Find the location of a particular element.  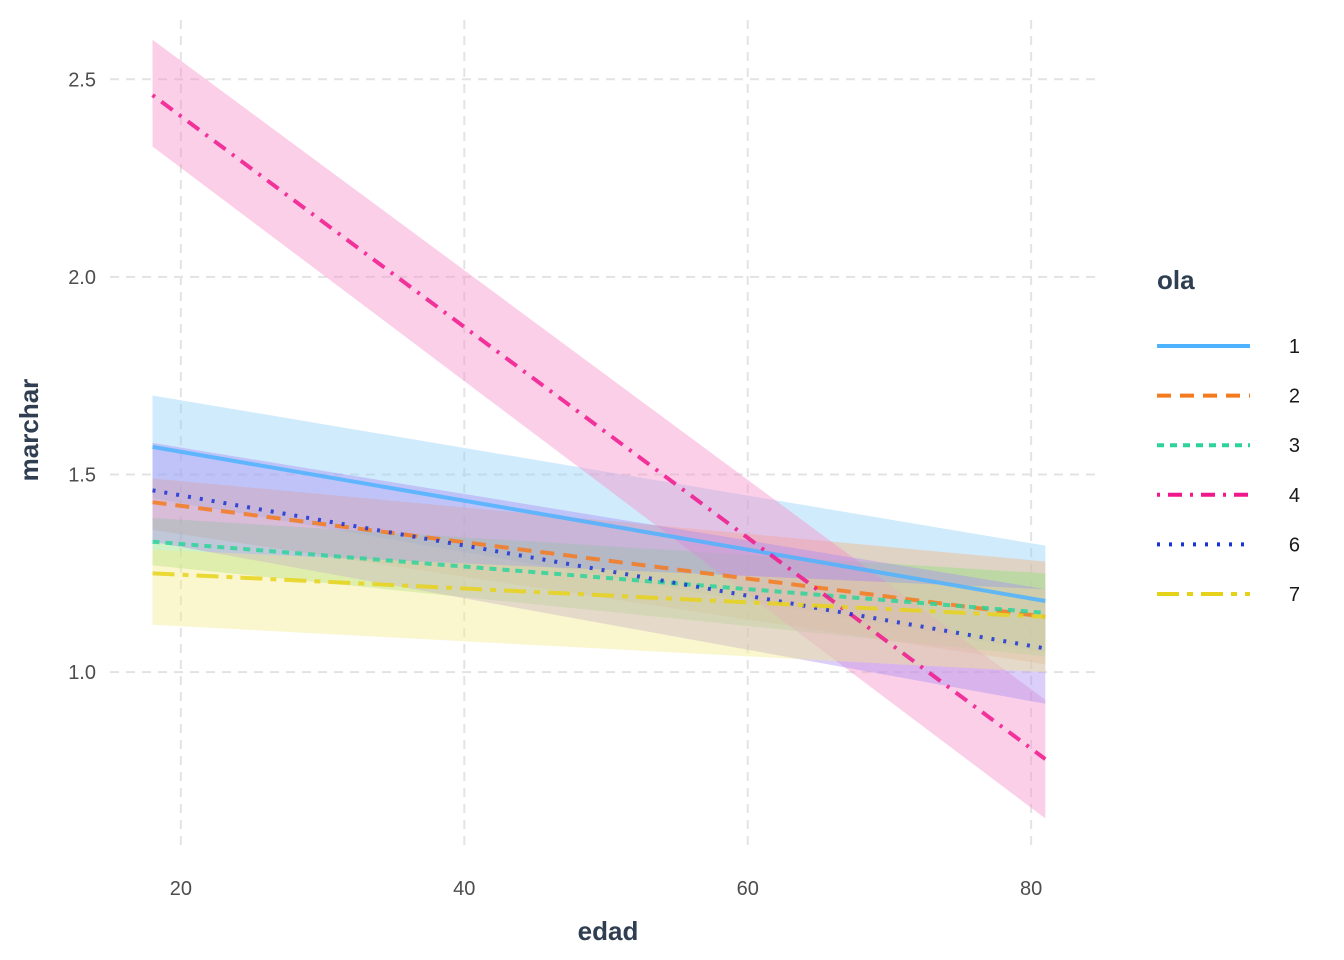

legend-item-ola-3: 3 is located at coordinates (1228, 446).